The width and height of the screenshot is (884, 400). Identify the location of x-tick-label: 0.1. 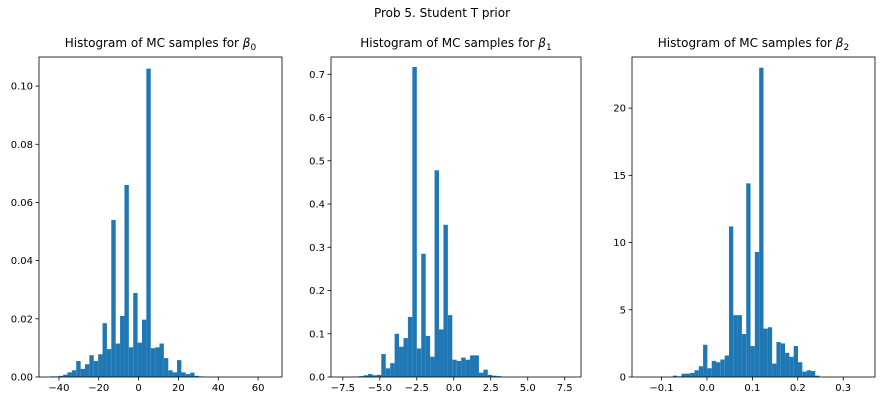
(752, 388).